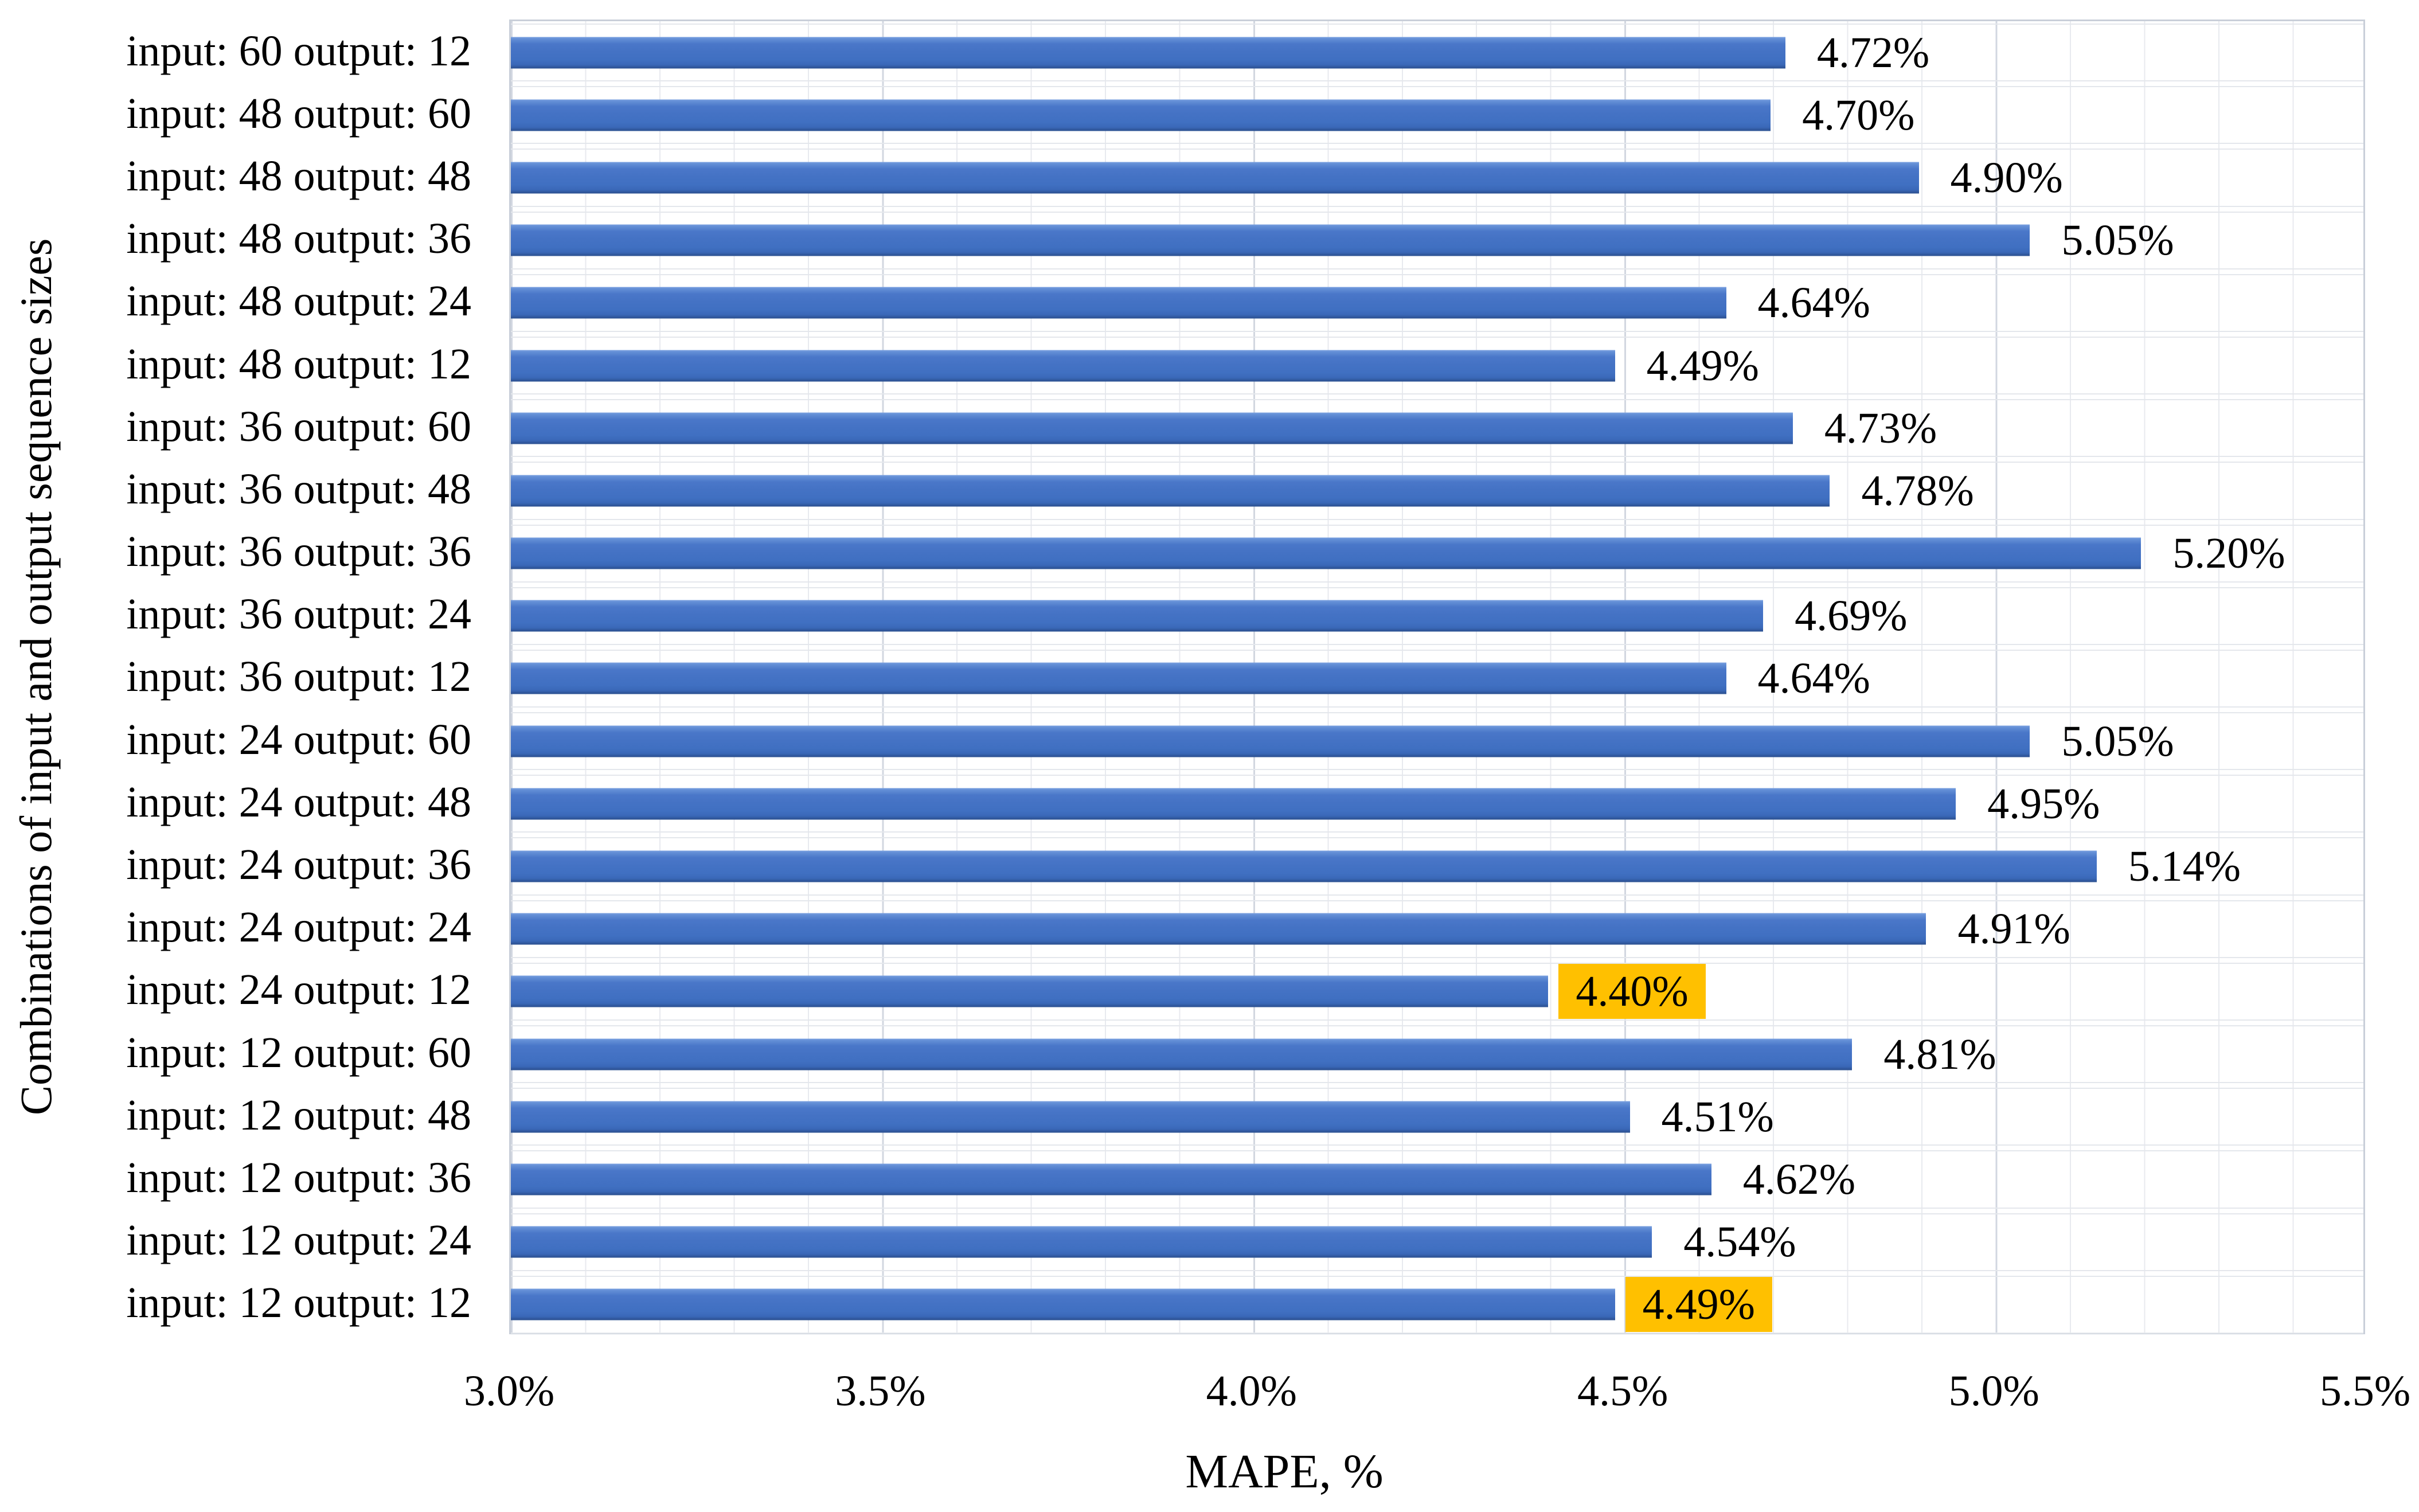 The height and width of the screenshot is (1512, 2419). What do you see at coordinates (298, 739) in the screenshot?
I see `category-label: input: 24 output: 60` at bounding box center [298, 739].